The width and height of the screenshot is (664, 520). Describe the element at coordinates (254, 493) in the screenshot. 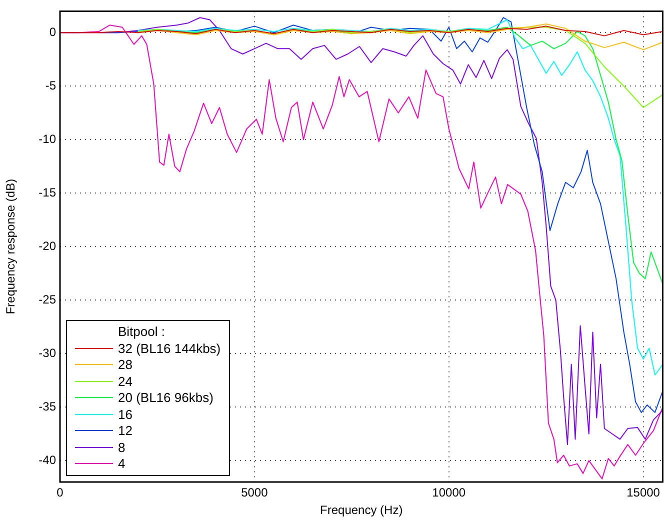

I see `x-tick-label: 5000` at that location.